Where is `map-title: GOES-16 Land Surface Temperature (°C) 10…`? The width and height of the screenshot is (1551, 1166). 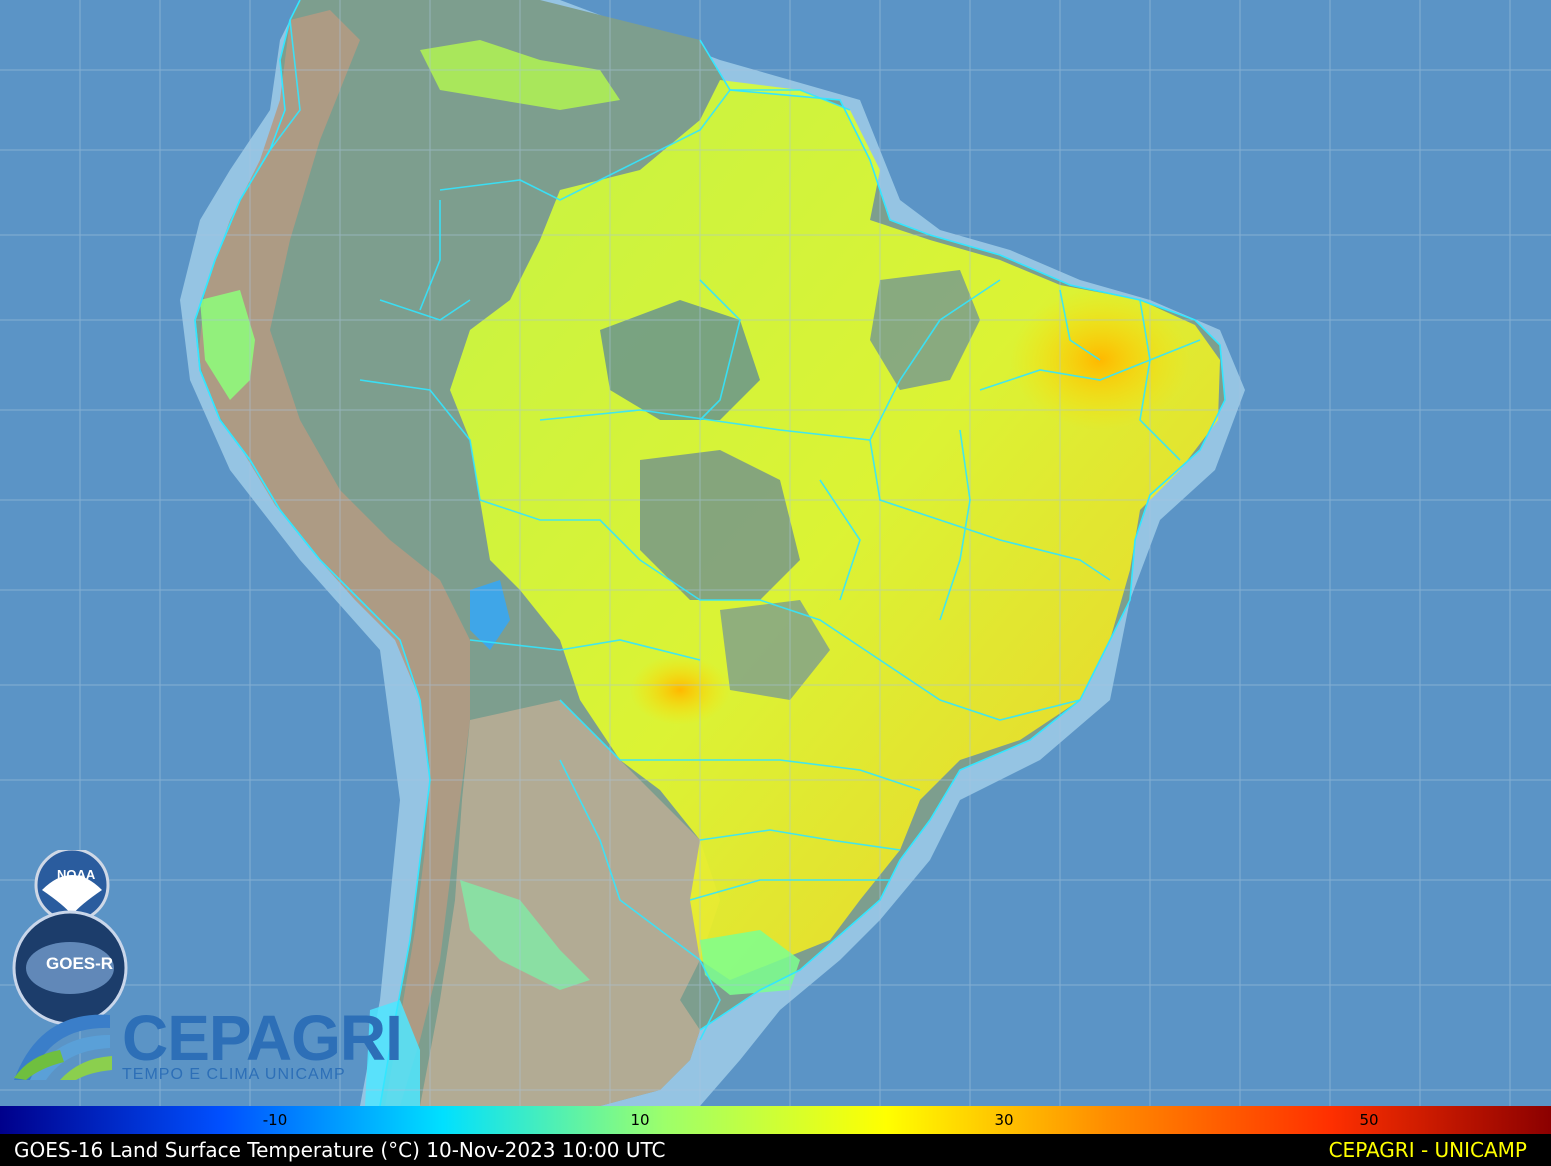 map-title: GOES-16 Land Surface Temperature (°C) 10… is located at coordinates (340, 1150).